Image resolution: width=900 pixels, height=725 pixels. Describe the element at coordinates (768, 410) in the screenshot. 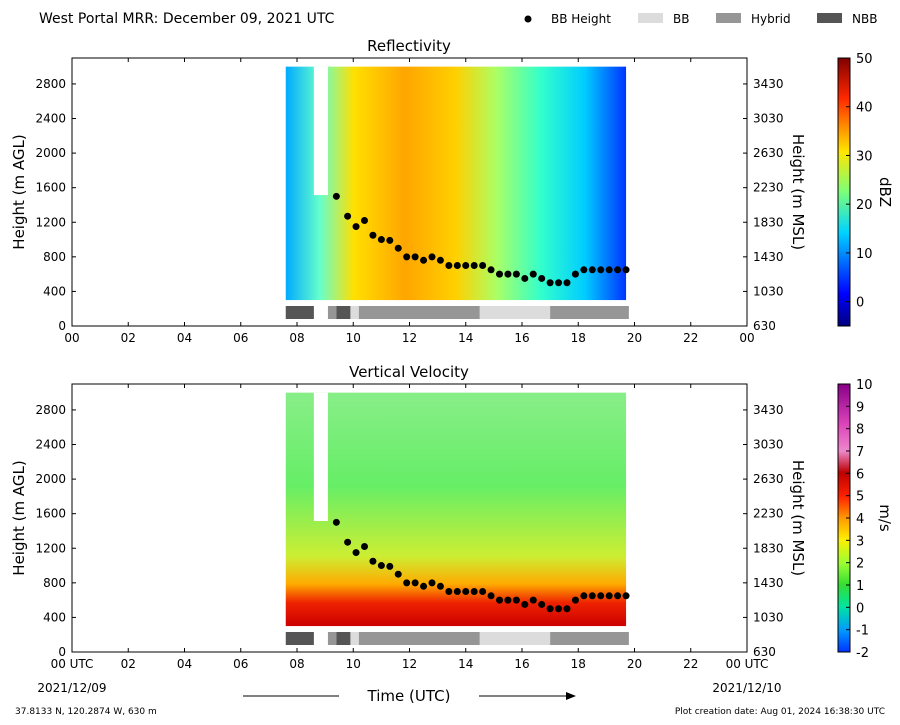

I see `vertical-velocity-y-right-tick-label: 3430` at that location.